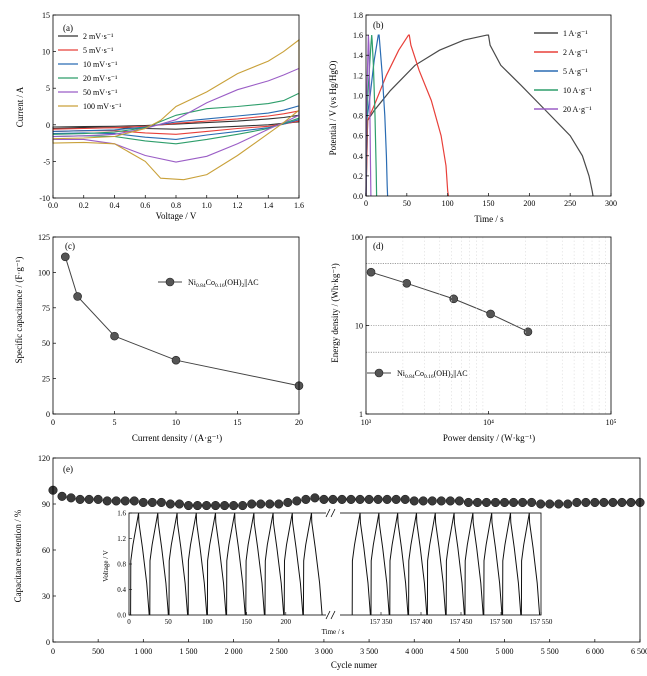 This screenshot has height=676, width=647. What do you see at coordinates (488, 422) in the screenshot?
I see `x-tick-label: 10⁴` at bounding box center [488, 422].